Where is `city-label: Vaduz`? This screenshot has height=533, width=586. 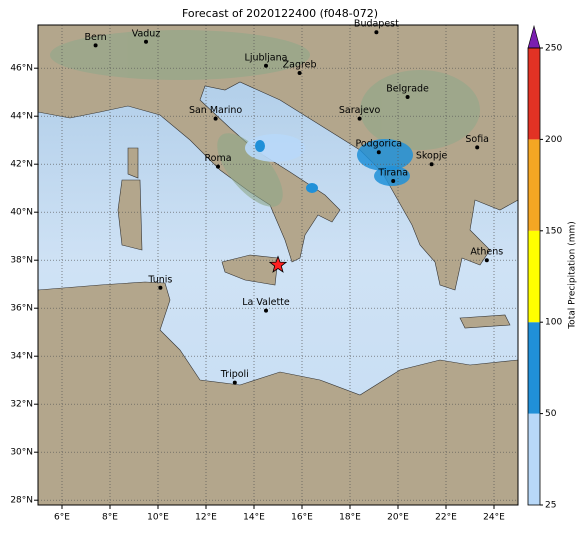
city-label: Vaduz is located at coordinates (146, 33).